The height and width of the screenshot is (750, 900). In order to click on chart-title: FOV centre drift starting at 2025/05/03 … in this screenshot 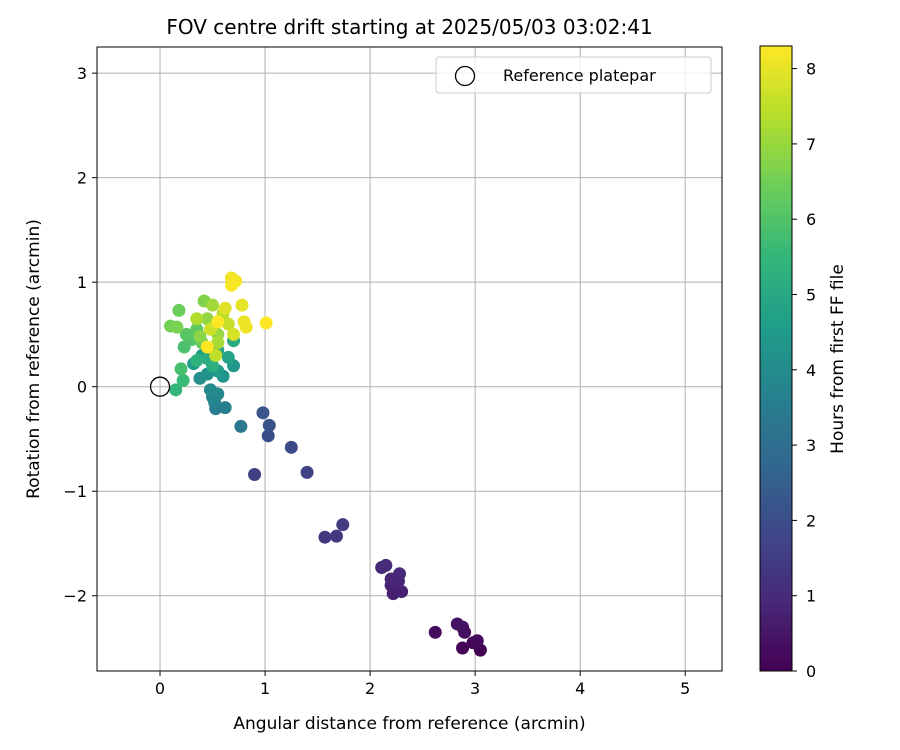, I will do `click(409, 27)`.